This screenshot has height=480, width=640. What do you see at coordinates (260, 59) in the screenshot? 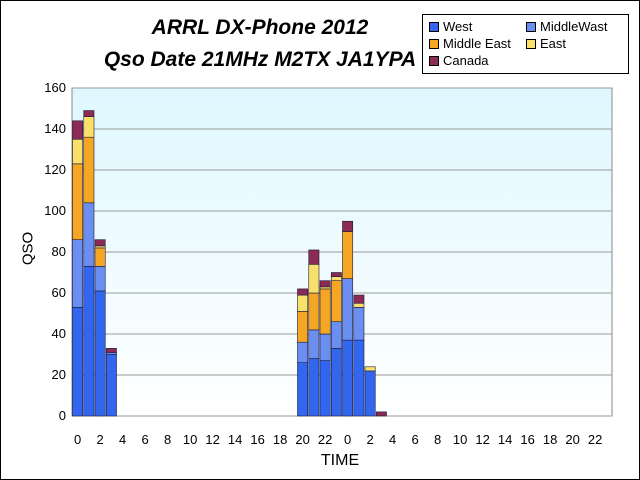
I see `chart-subtitle: Qso Date 21MHz M2TX JA1YPA` at bounding box center [260, 59].